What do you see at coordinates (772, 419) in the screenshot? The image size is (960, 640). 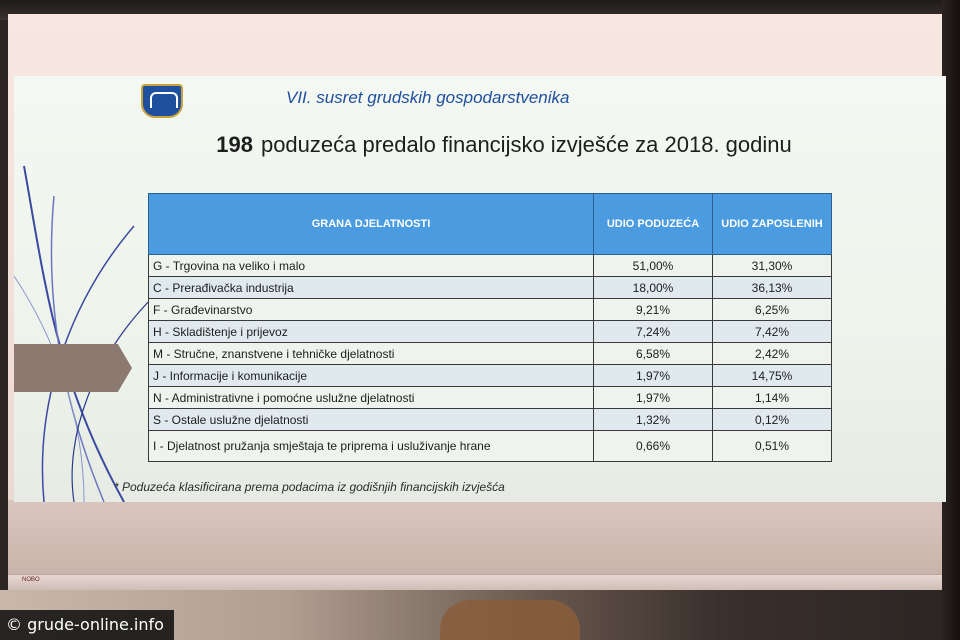 I see `row-udio-zaposlenih: 0,12%` at bounding box center [772, 419].